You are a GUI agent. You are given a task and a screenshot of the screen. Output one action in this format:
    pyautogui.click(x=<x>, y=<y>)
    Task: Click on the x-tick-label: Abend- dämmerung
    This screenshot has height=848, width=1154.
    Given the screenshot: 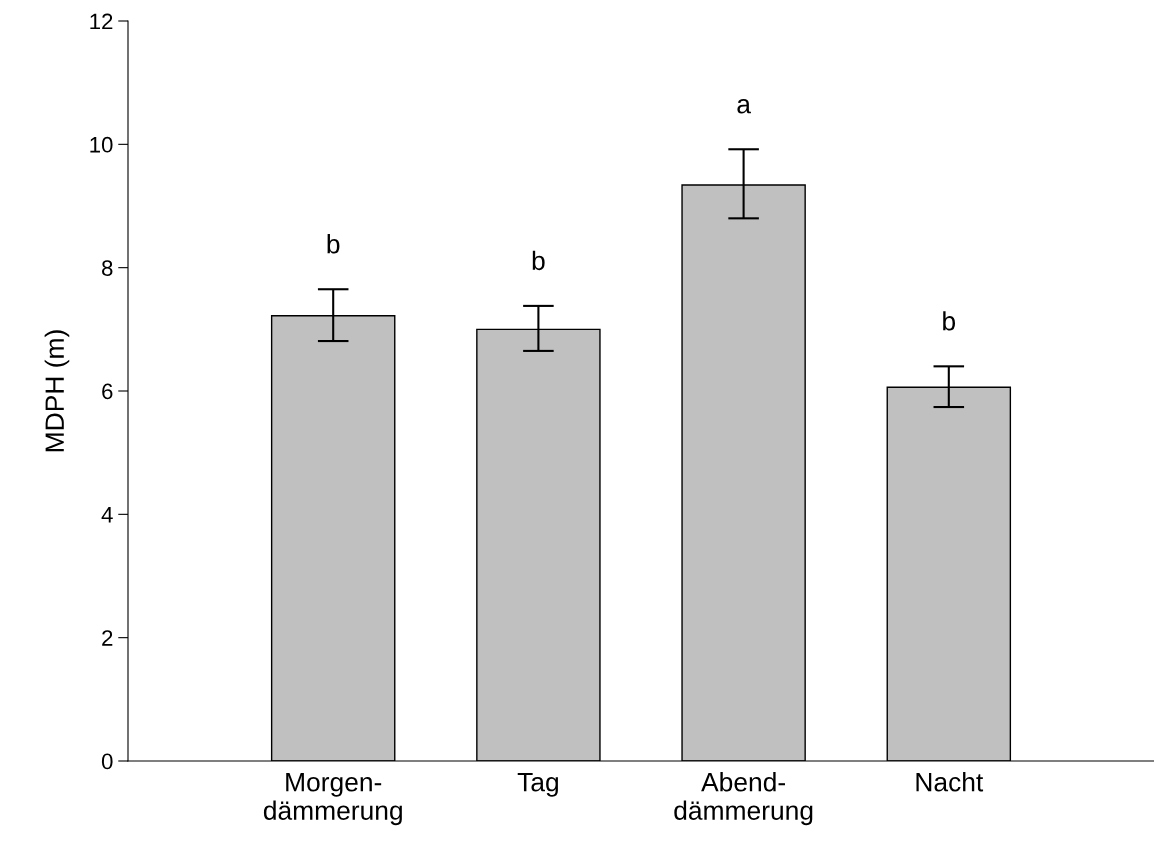 What is the action you would take?
    pyautogui.click(x=743, y=799)
    